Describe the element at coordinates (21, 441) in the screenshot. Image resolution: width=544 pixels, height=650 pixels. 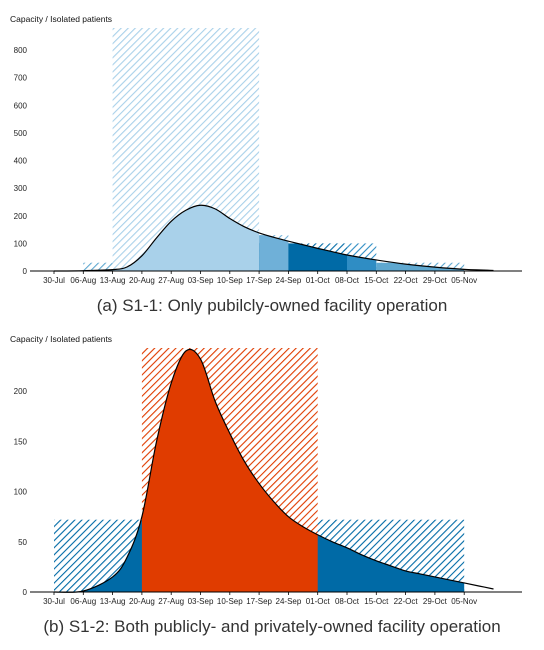
I see `y-tick-label: 150` at that location.